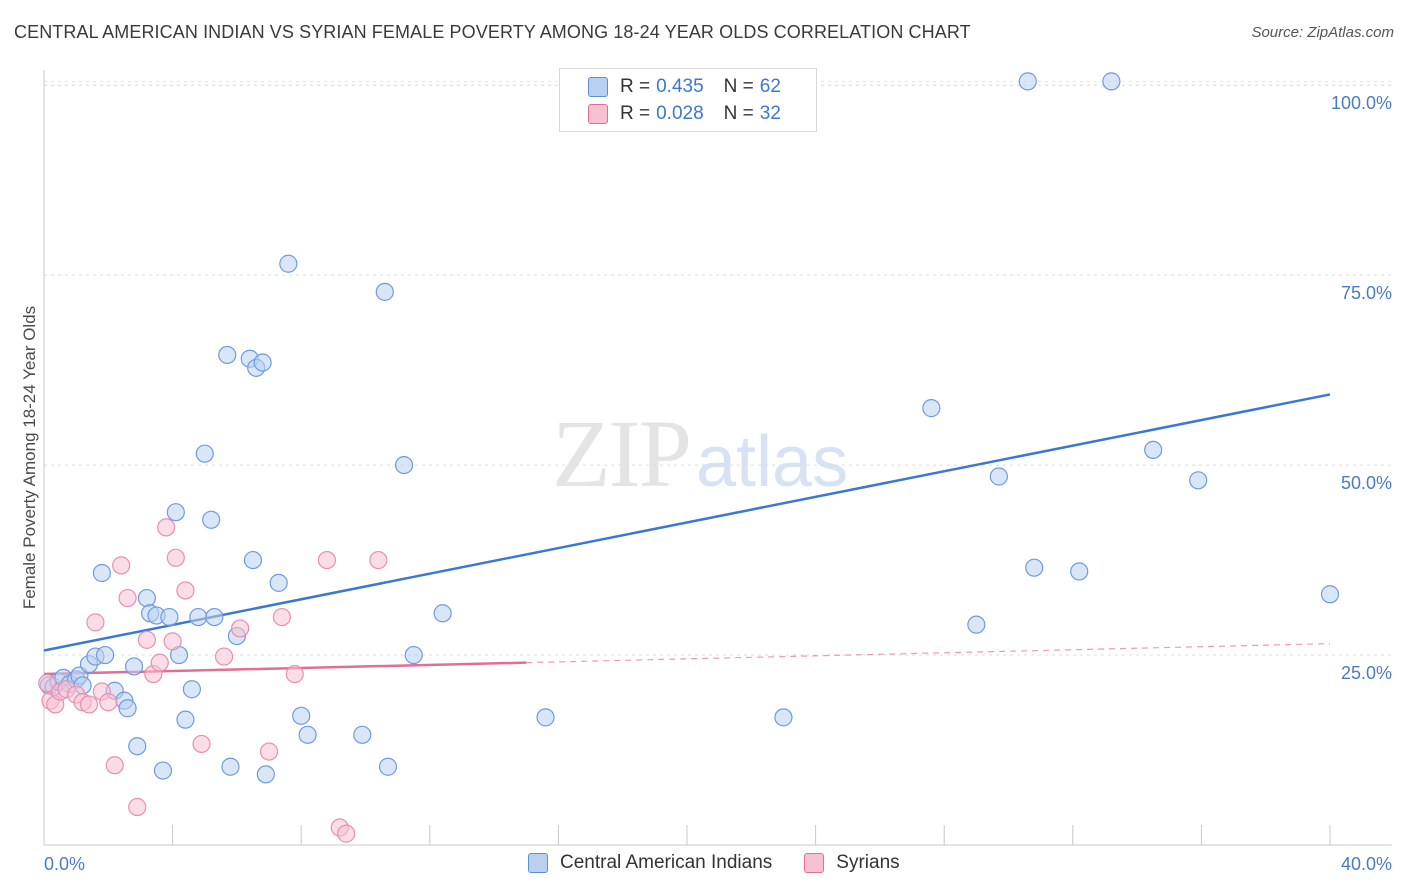 The image size is (1406, 892). Describe the element at coordinates (1361, 103) in the screenshot. I see `y-tick-label: 100.0%` at that location.